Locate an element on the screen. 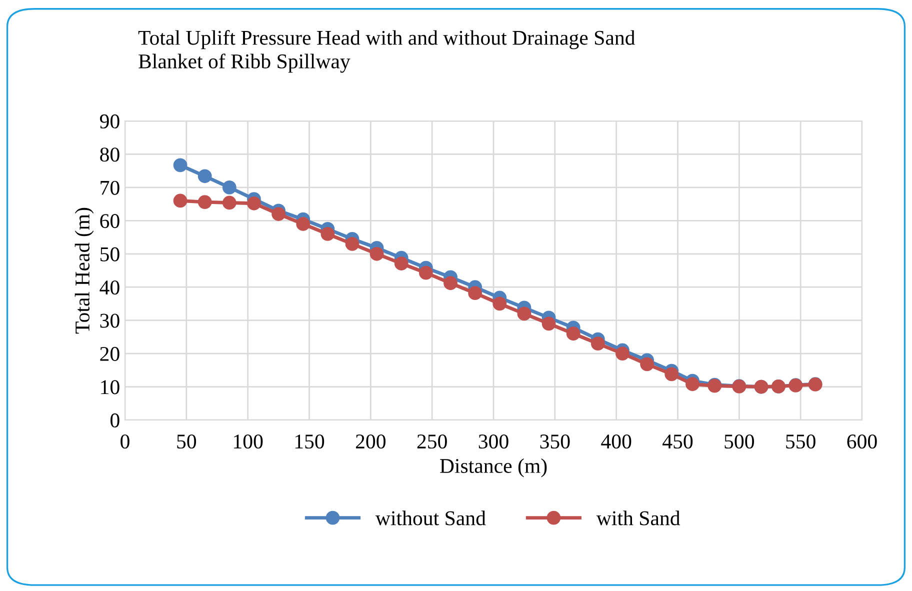  x-tick-label: 600 is located at coordinates (862, 441).